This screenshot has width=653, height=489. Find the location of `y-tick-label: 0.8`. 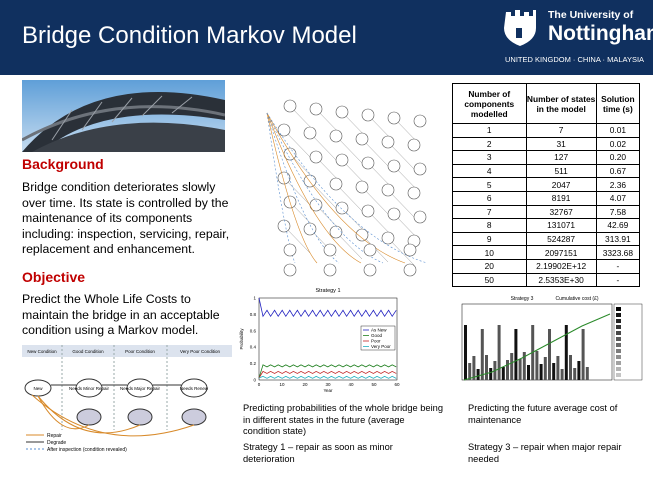

y-tick-label: 0.8 is located at coordinates (253, 314).